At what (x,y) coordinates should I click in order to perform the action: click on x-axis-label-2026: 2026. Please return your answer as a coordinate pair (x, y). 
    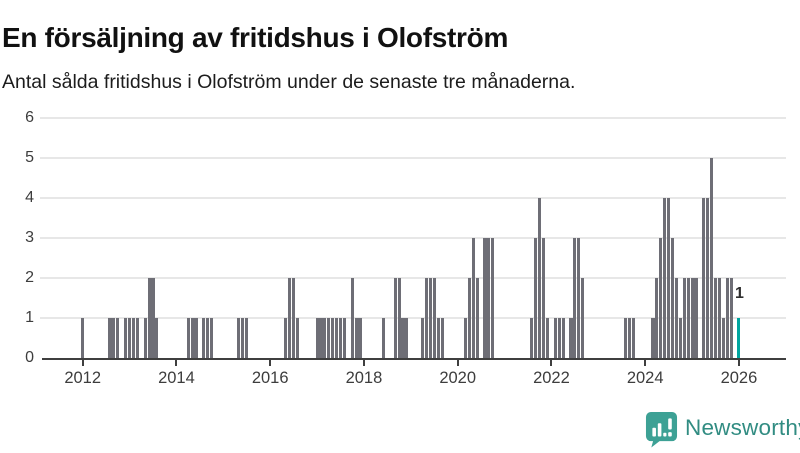
    Looking at the image, I should click on (739, 378).